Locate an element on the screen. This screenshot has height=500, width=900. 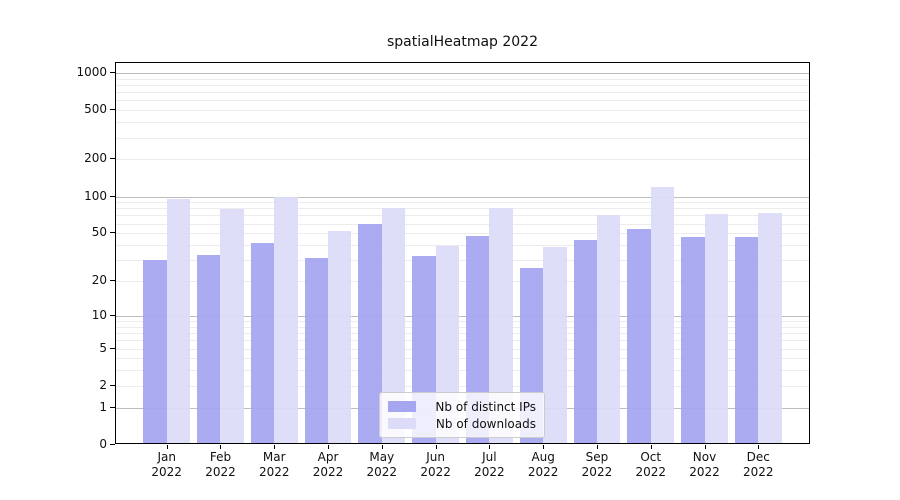
legend-label-distinct-ips: Nb of distinct IPs is located at coordinates (485, 406).